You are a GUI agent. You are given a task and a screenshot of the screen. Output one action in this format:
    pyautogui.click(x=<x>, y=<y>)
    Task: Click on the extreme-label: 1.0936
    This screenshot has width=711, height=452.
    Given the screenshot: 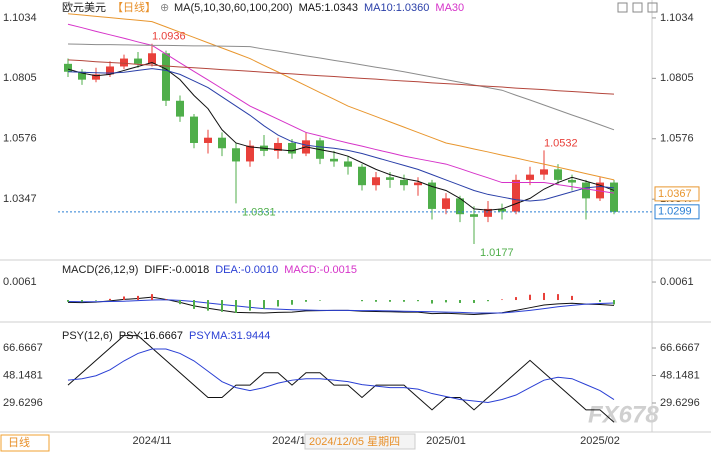 What is the action you would take?
    pyautogui.click(x=169, y=37)
    